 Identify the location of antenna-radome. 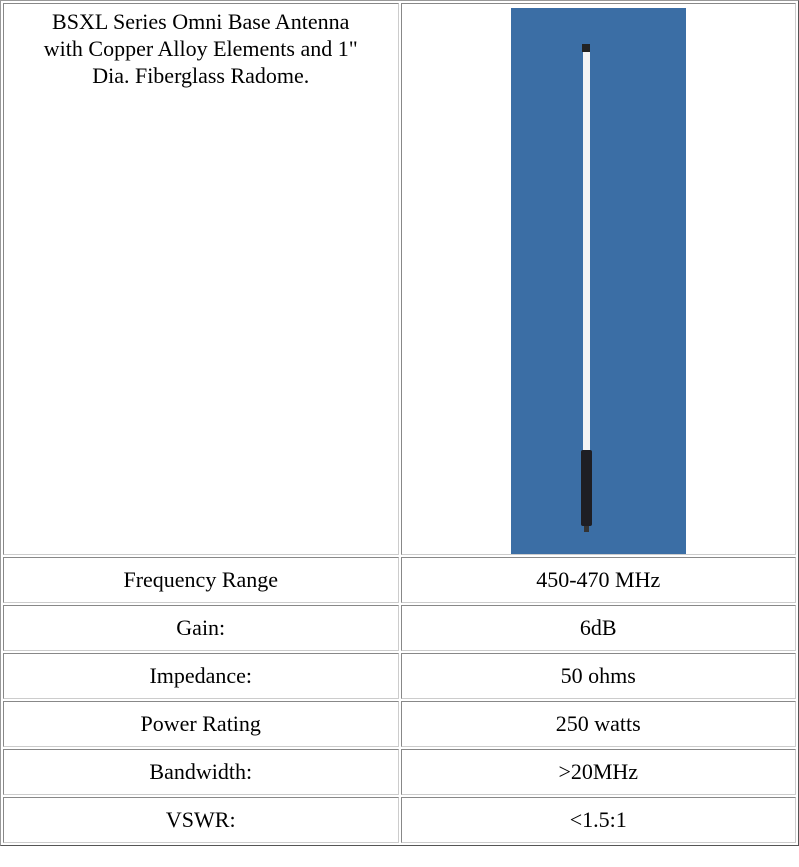
(586, 252).